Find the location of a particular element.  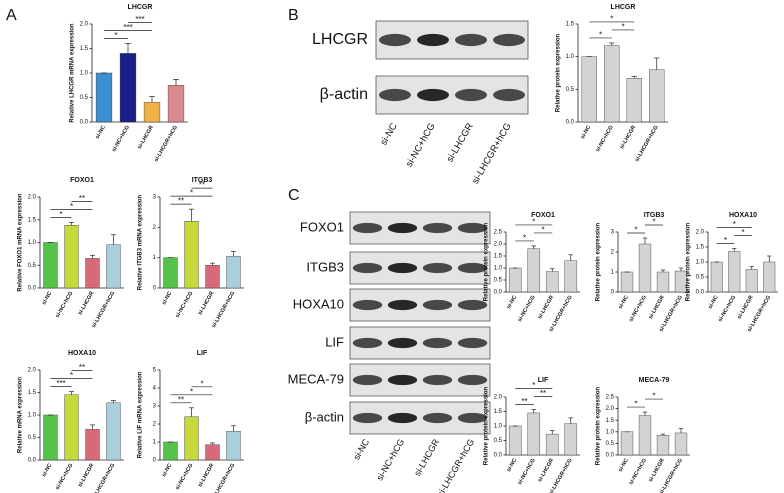

y-tick-label: 0 is located at coordinates (613, 293).